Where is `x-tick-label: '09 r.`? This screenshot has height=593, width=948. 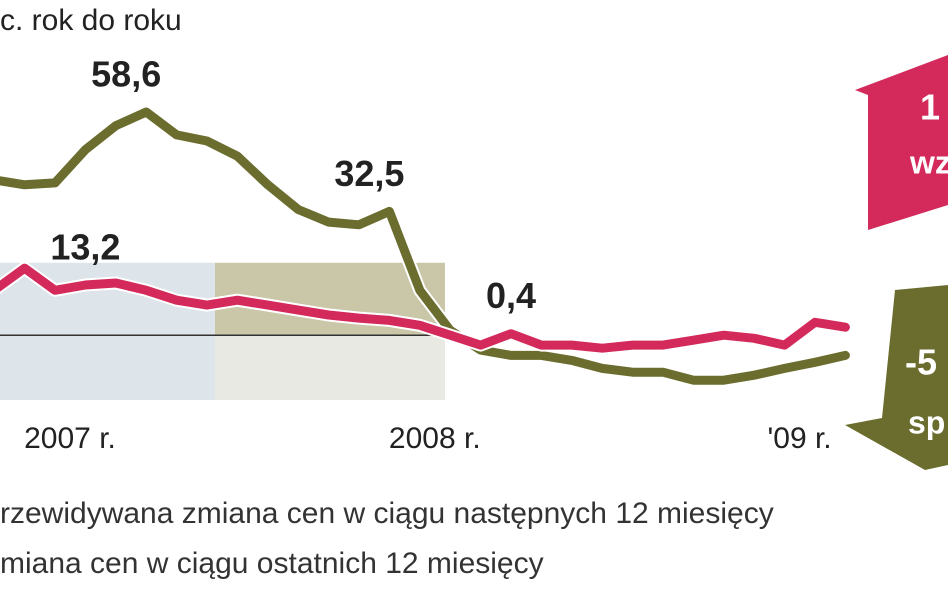 x-tick-label: '09 r. is located at coordinates (800, 438).